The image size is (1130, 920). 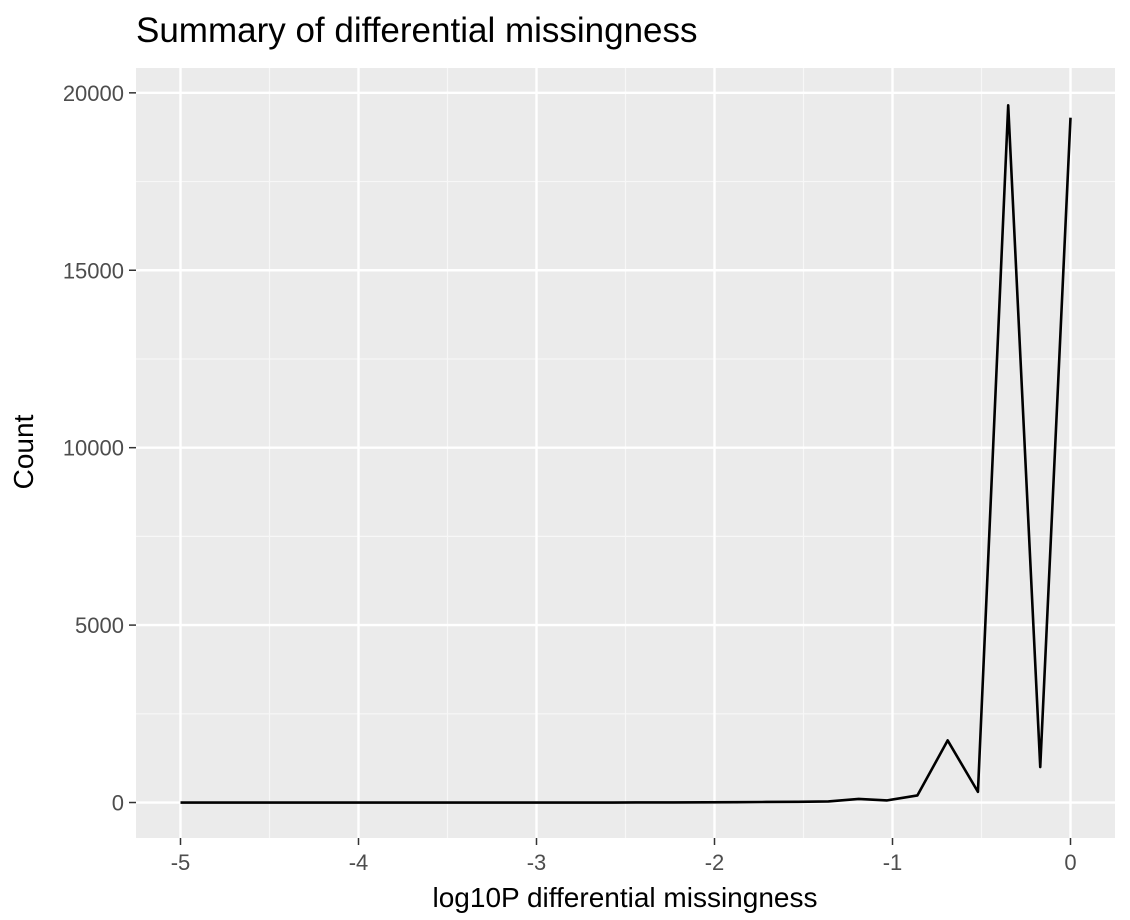 I want to click on x-axis-title: log10P differential missingness, so click(x=625, y=897).